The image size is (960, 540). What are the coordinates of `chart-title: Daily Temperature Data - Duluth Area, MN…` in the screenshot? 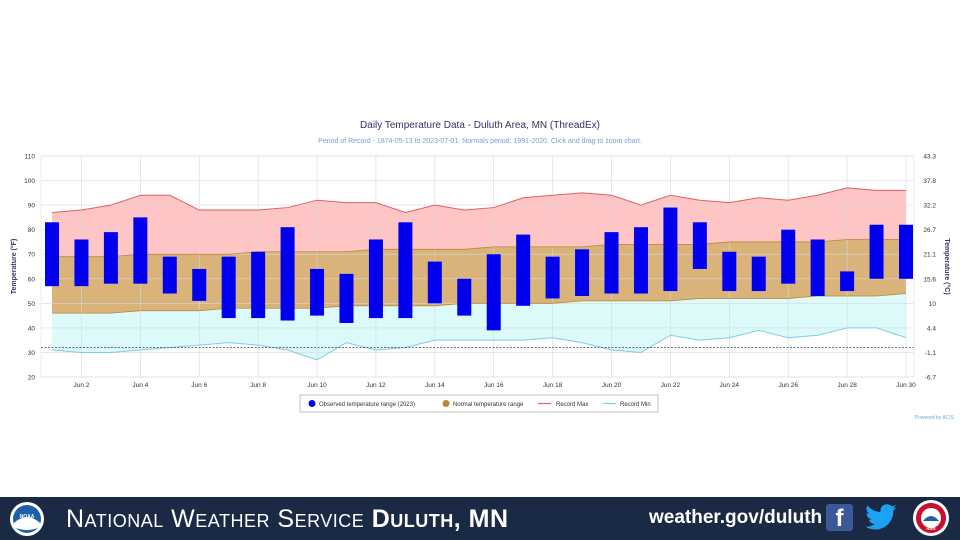 It's located at (480, 125).